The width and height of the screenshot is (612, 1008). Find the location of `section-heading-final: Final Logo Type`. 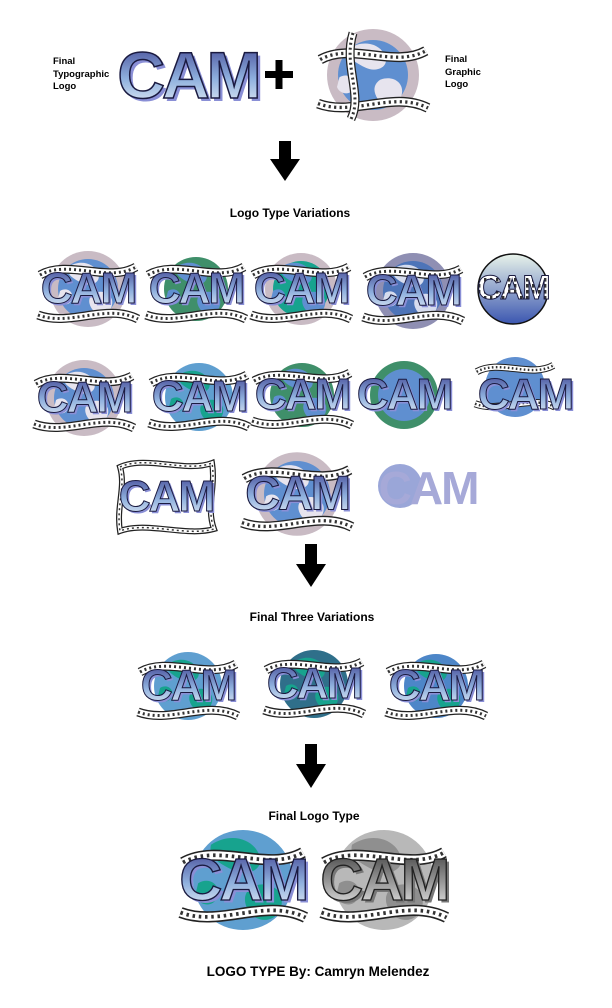

section-heading-final: Final Logo Type is located at coordinates (314, 816).